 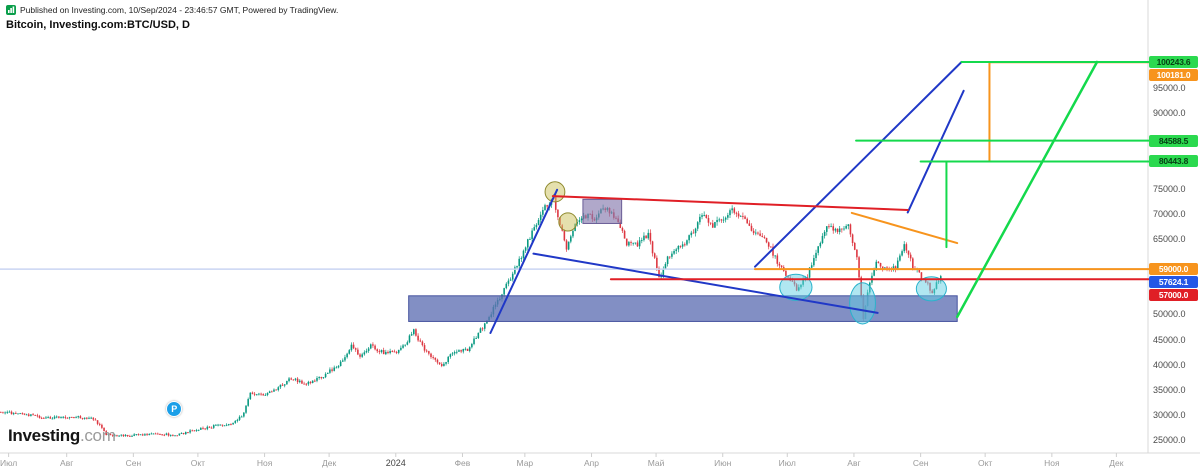 What do you see at coordinates (796, 287) in the screenshot?
I see `july-low-highlight` at bounding box center [796, 287].